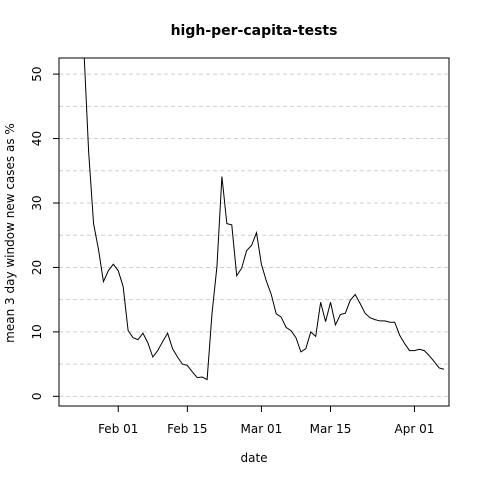 This screenshot has width=480, height=480. I want to click on x-tick-label: Mar 01, so click(262, 429).